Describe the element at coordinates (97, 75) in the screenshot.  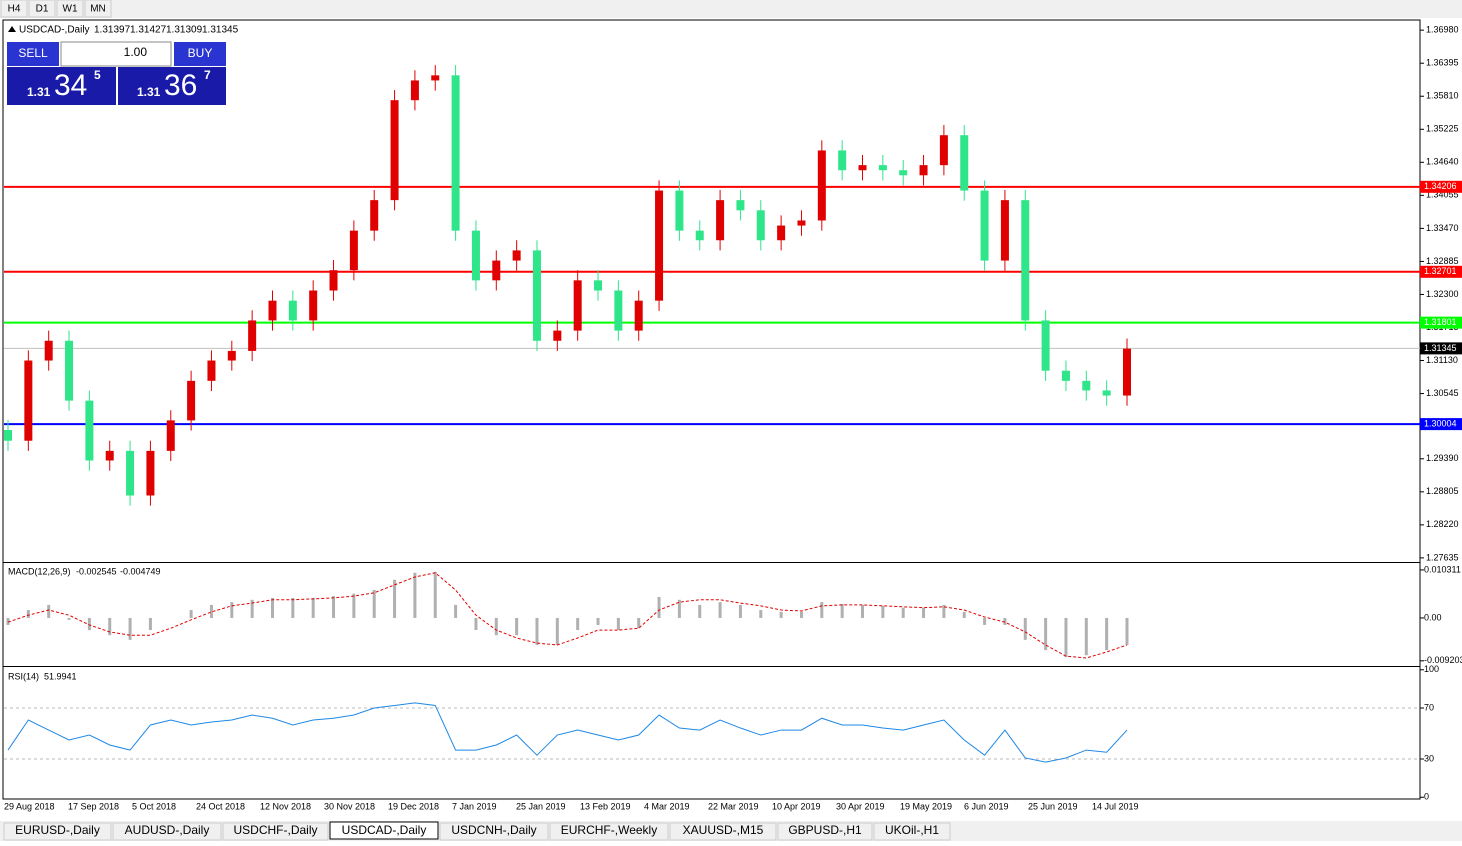
I see `sell-frac: 5` at that location.